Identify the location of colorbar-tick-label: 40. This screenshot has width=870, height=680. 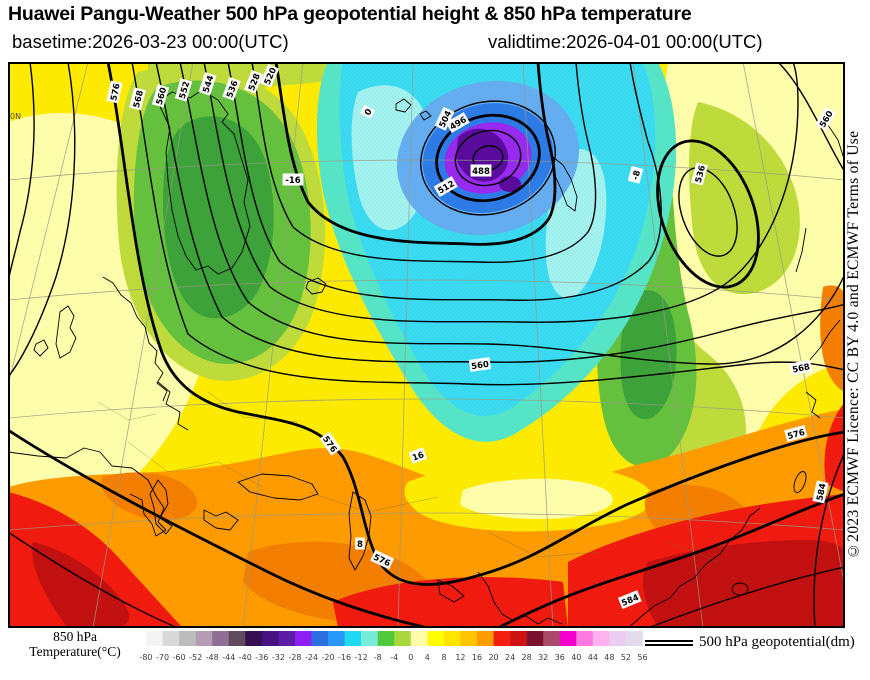
(576, 657).